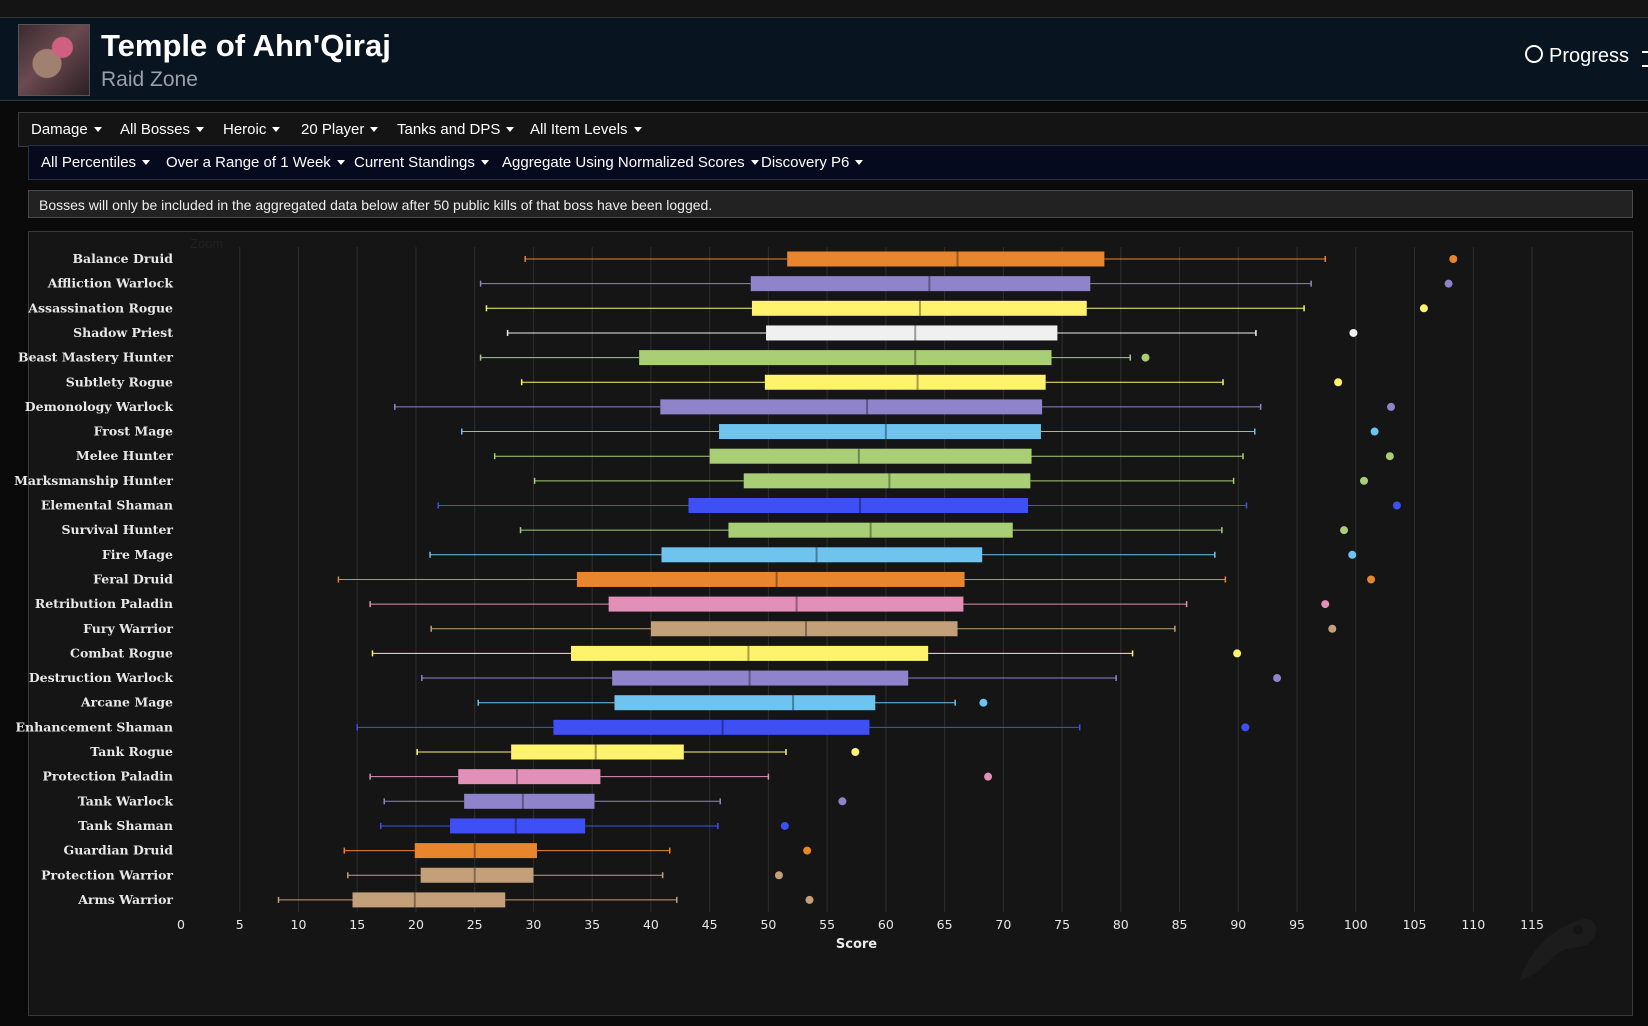 Image resolution: width=1648 pixels, height=1026 pixels. I want to click on page-title: Temple of Ahn'Qiraj, so click(246, 45).